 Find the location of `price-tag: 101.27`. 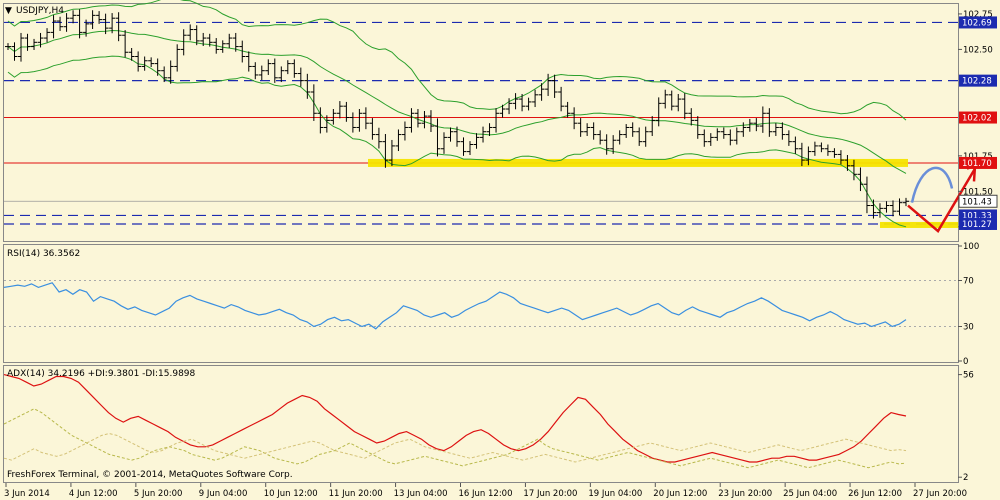

price-tag: 101.27 is located at coordinates (978, 223).